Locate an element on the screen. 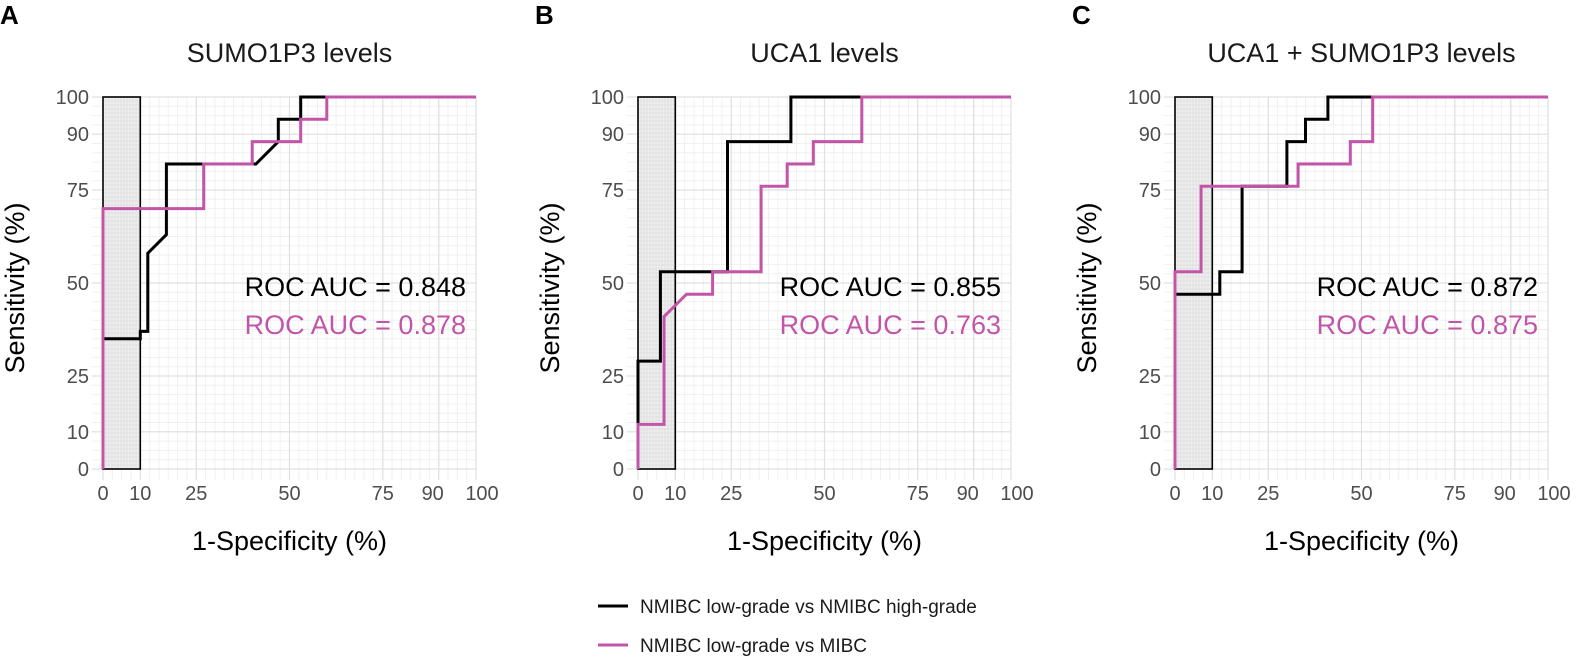 The height and width of the screenshot is (663, 1589). panel-letter: A is located at coordinates (9, 15).